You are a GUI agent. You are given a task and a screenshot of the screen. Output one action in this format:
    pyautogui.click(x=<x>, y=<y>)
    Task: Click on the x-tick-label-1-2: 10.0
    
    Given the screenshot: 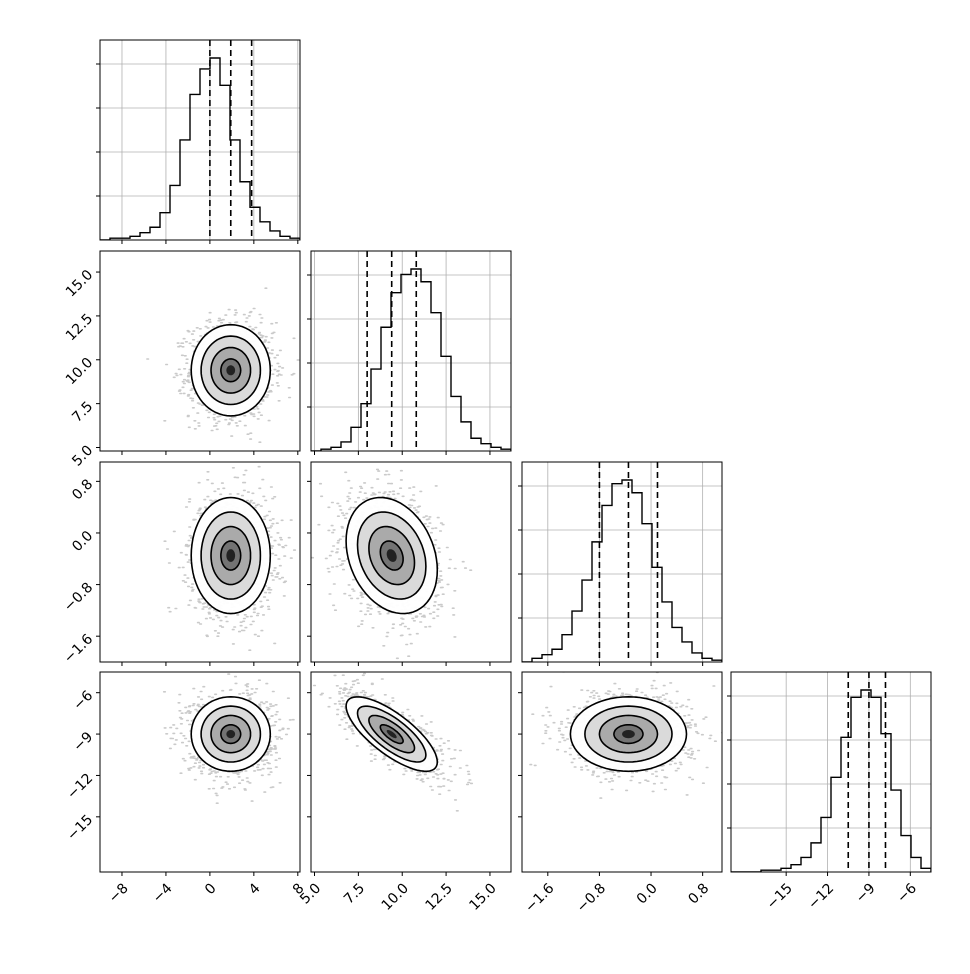 What is the action you would take?
    pyautogui.click(x=395, y=896)
    